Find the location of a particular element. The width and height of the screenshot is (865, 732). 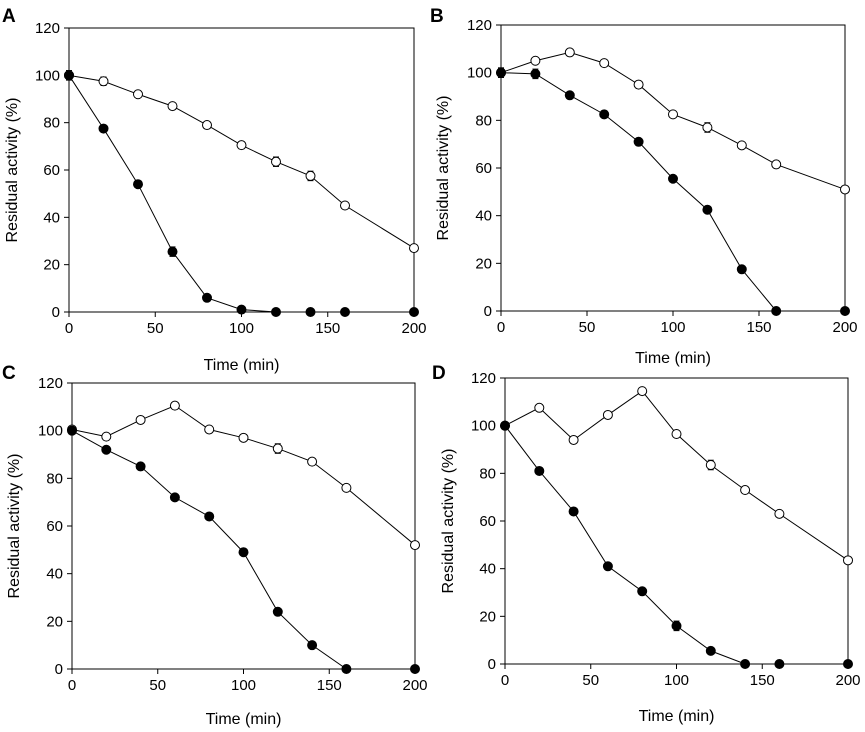

x-tick-label: 100 is located at coordinates (241, 328).